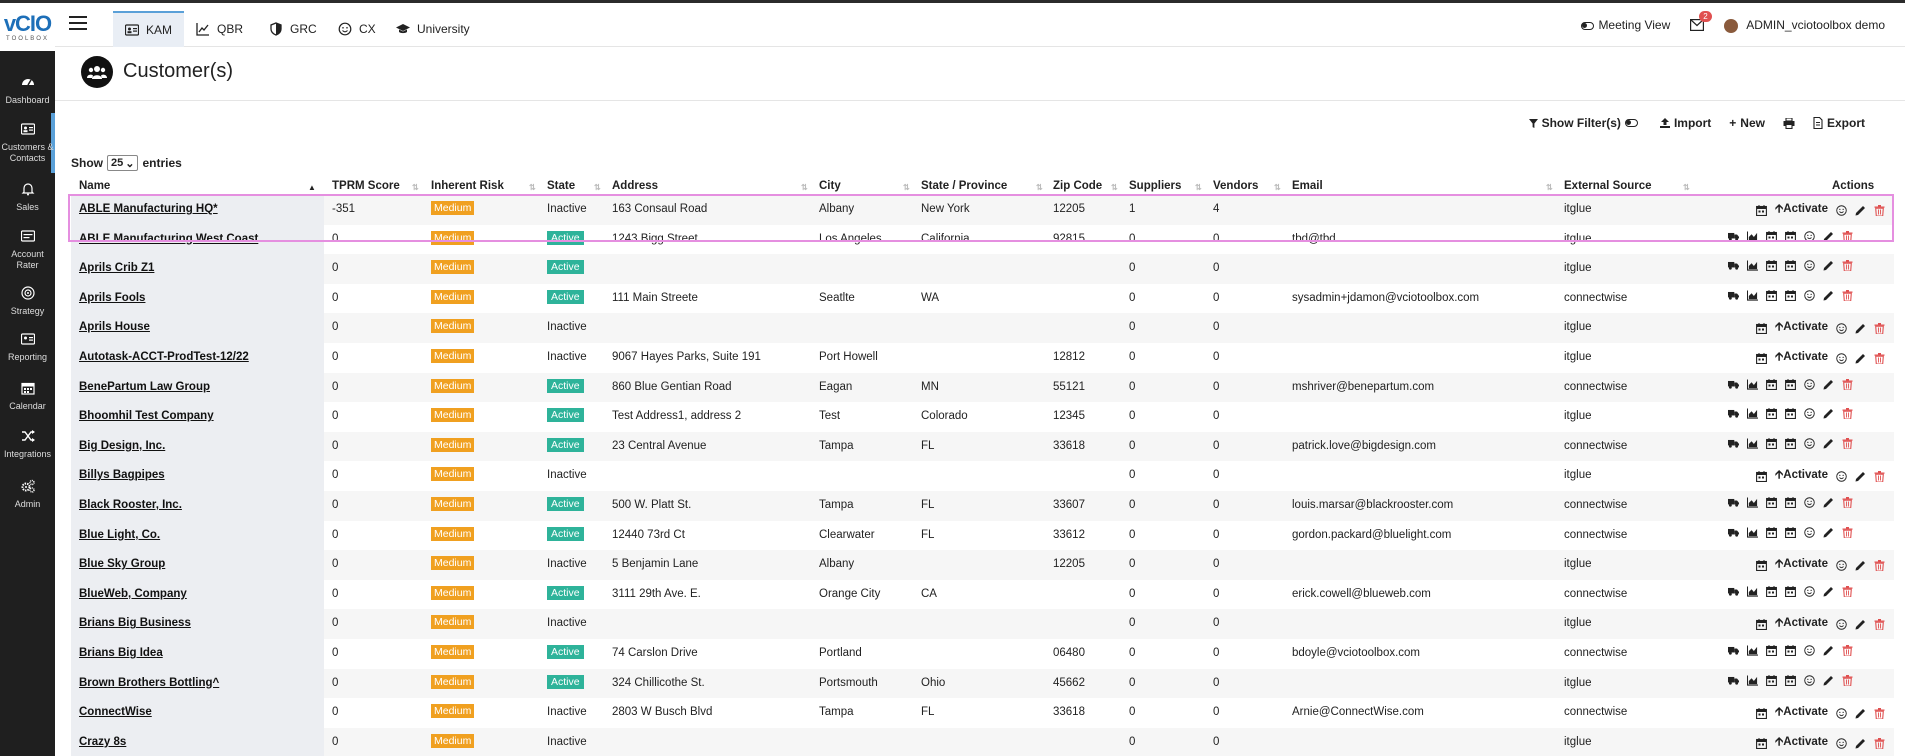 The image size is (1905, 756). I want to click on customer-name-link: Aprils House, so click(114, 327).